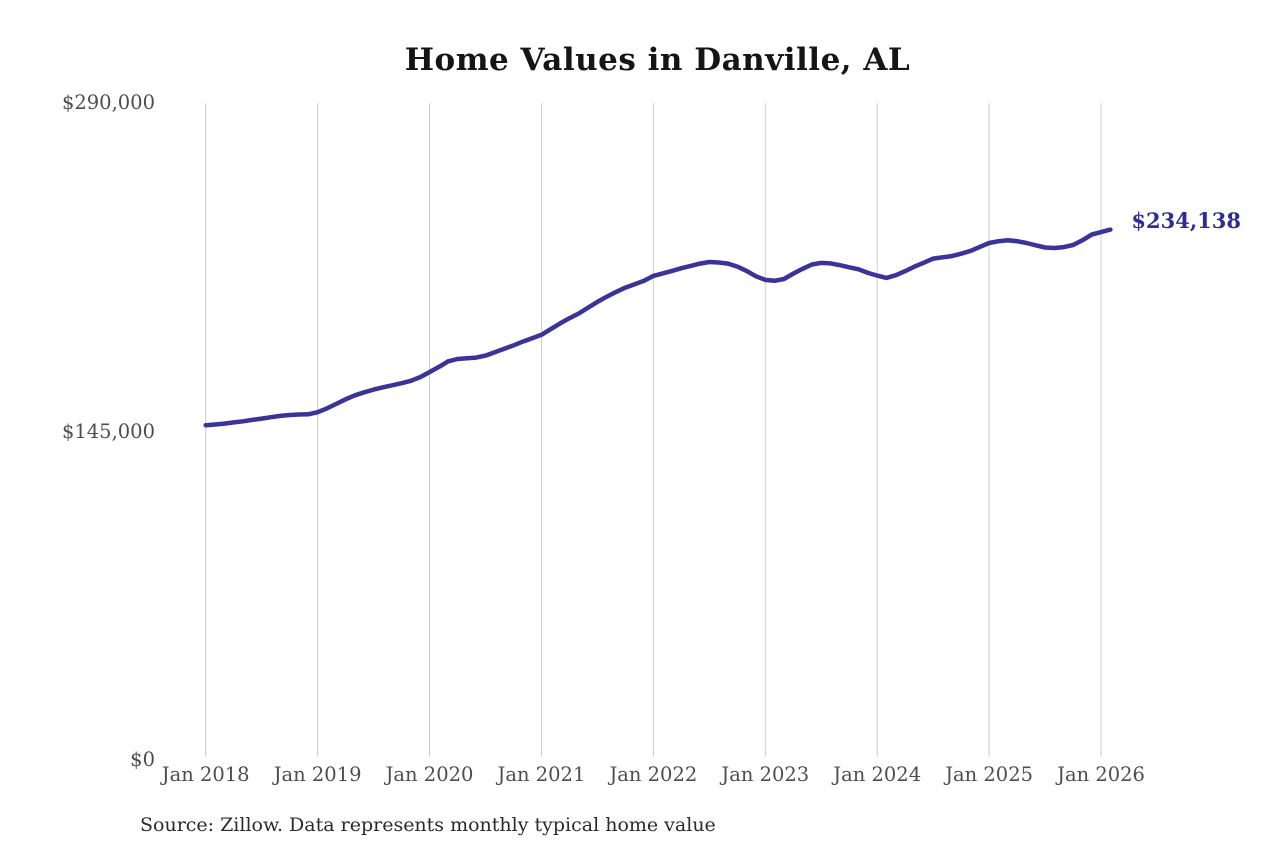 Image resolution: width=1280 pixels, height=853 pixels. What do you see at coordinates (205, 774) in the screenshot?
I see `x-axis-tick-label: Jan 2018` at bounding box center [205, 774].